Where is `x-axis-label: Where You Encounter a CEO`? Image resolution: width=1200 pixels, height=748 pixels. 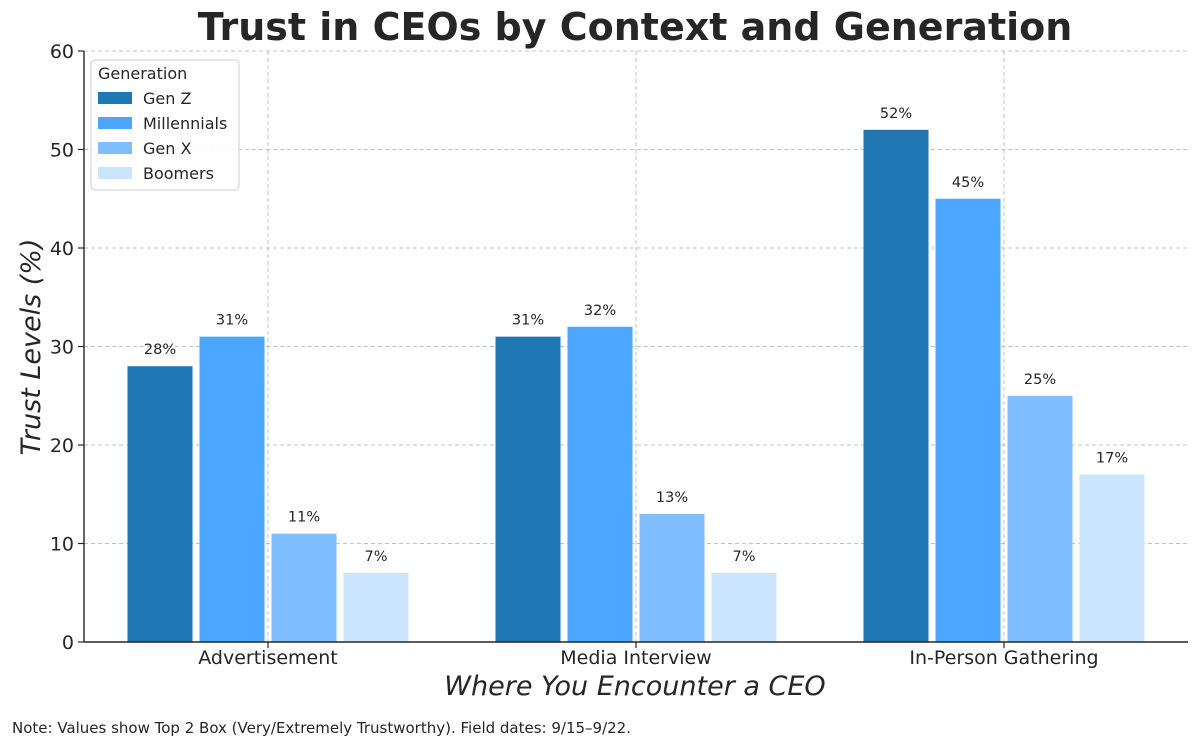 x-axis-label: Where You Encounter a CEO is located at coordinates (634, 686).